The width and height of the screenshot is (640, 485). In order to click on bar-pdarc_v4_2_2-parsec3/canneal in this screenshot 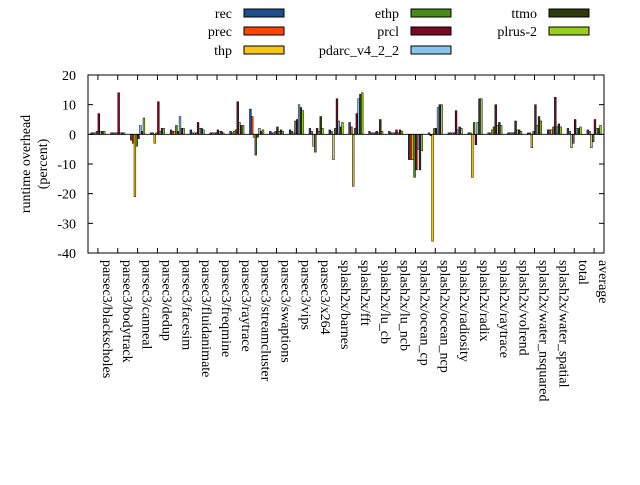, I will do `click(140, 130)`.